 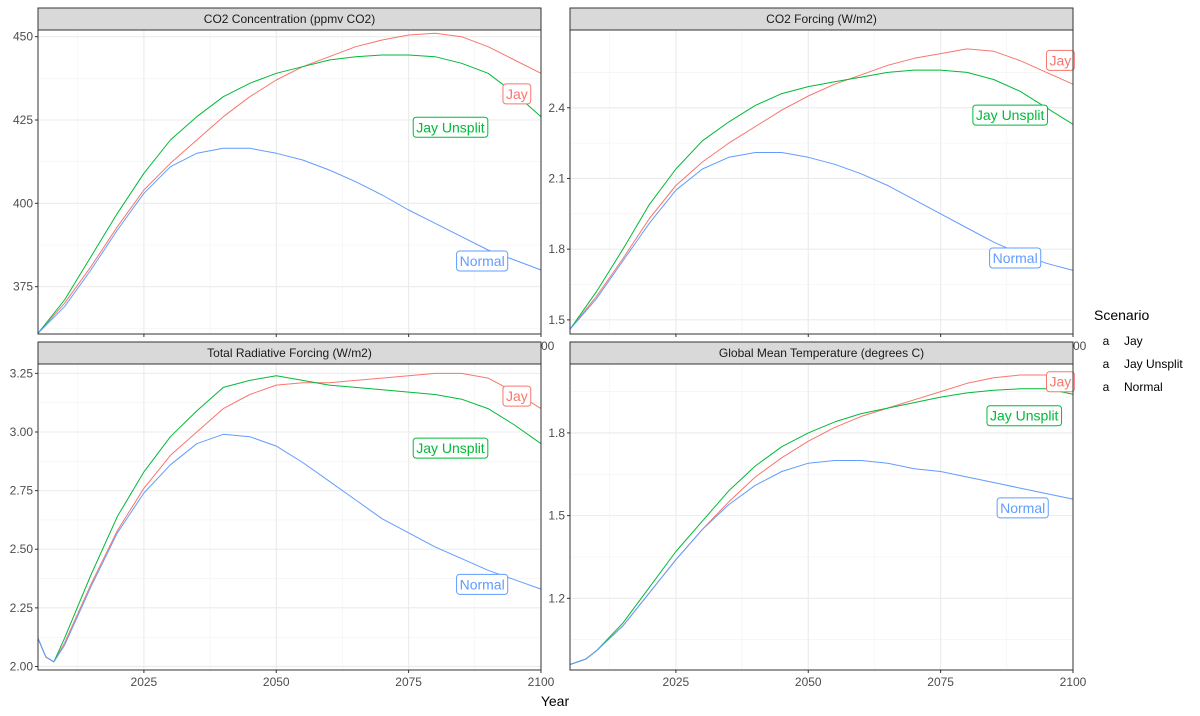 What do you see at coordinates (289, 19) in the screenshot?
I see `facet-strip-title: CO2 Concentration (ppmv CO2)` at bounding box center [289, 19].